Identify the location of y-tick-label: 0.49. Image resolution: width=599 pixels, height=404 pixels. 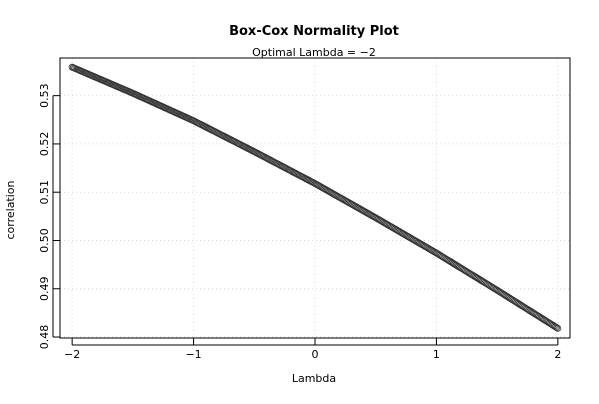
(44, 289).